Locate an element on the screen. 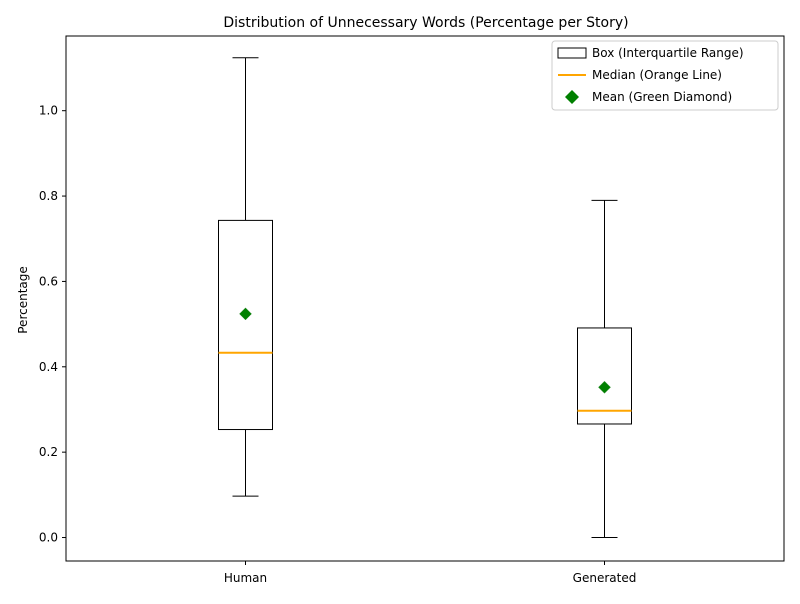 The height and width of the screenshot is (604, 800). y-tick-label: 0.0 is located at coordinates (48, 538).